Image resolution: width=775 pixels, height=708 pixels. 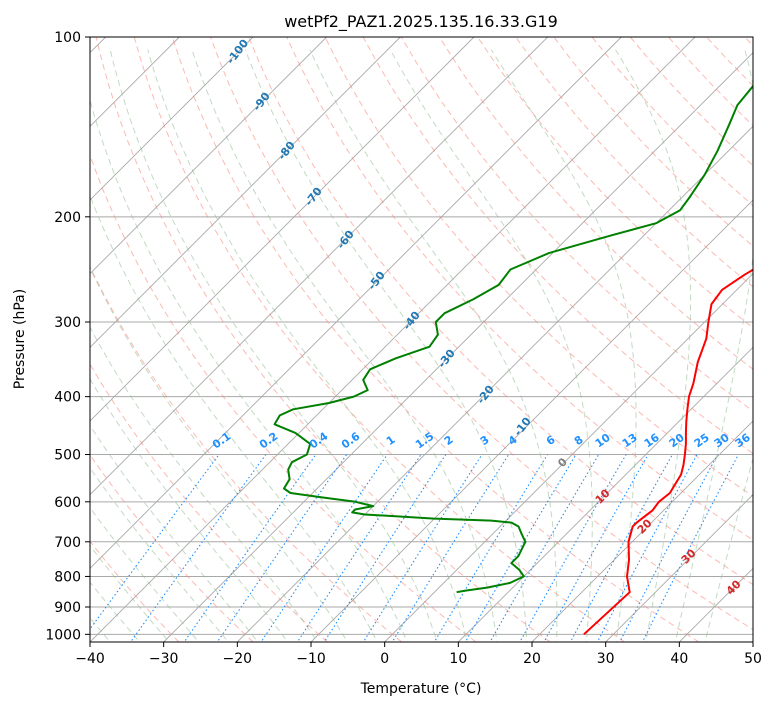 What do you see at coordinates (630, 440) in the screenshot?
I see `mixing-ratio-label: 13` at bounding box center [630, 440].